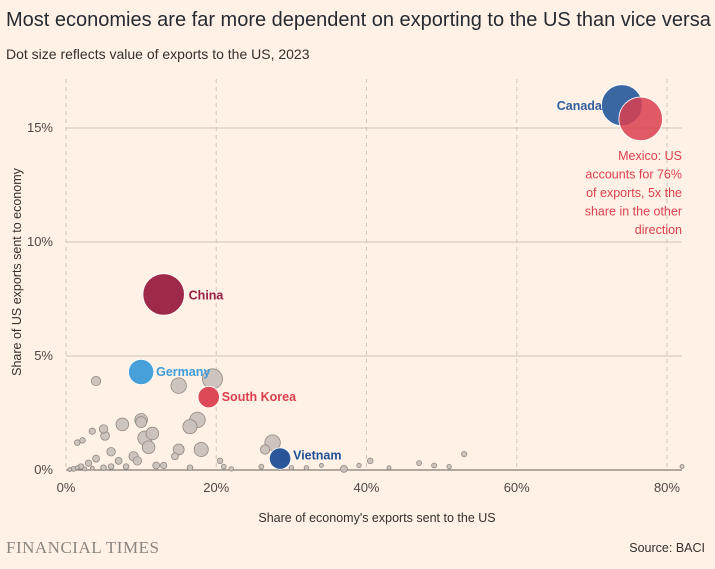  I want to click on mexico-annotation-line: of exports, 5x the, so click(634, 193).